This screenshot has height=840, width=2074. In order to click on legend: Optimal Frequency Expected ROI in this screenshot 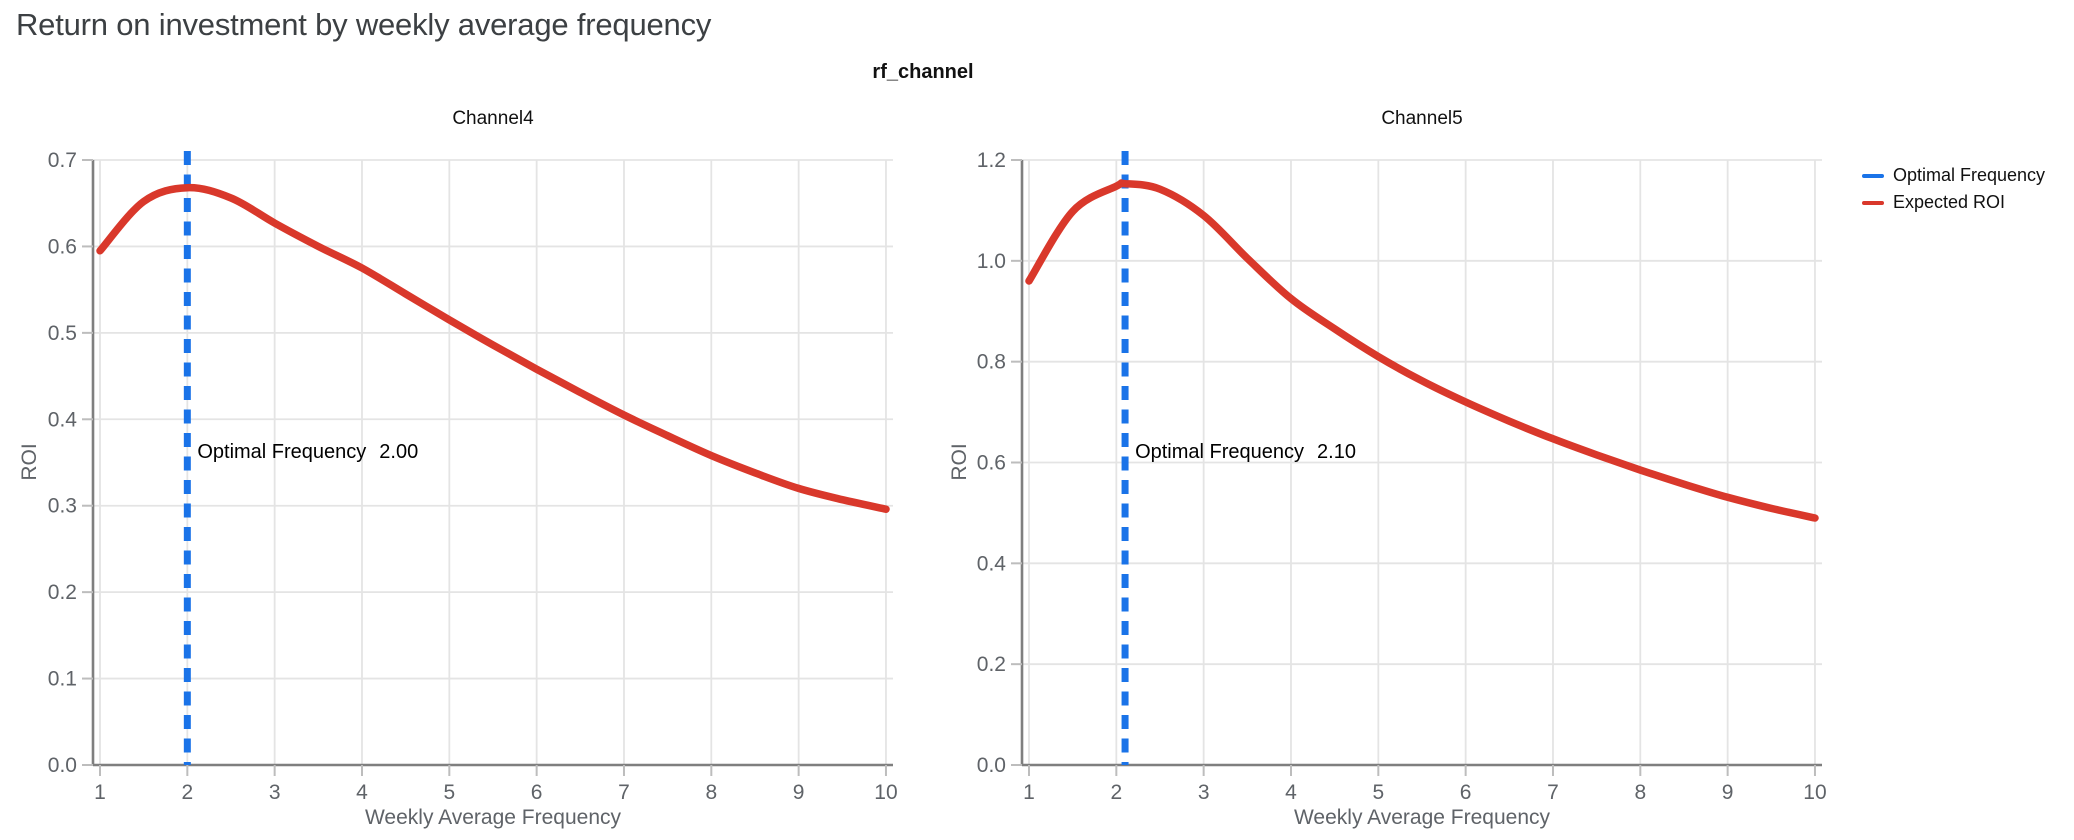, I will do `click(1953, 189)`.